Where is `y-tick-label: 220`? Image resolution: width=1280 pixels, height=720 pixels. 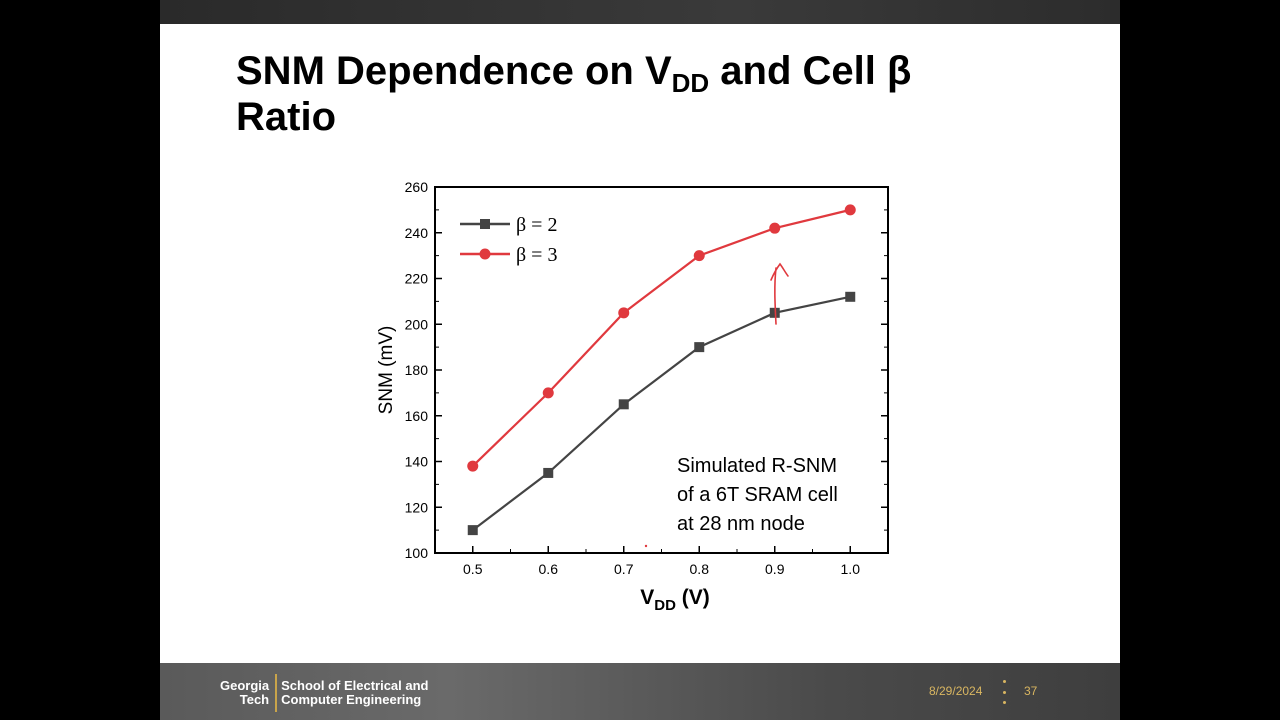 y-tick-label: 220 is located at coordinates (417, 279).